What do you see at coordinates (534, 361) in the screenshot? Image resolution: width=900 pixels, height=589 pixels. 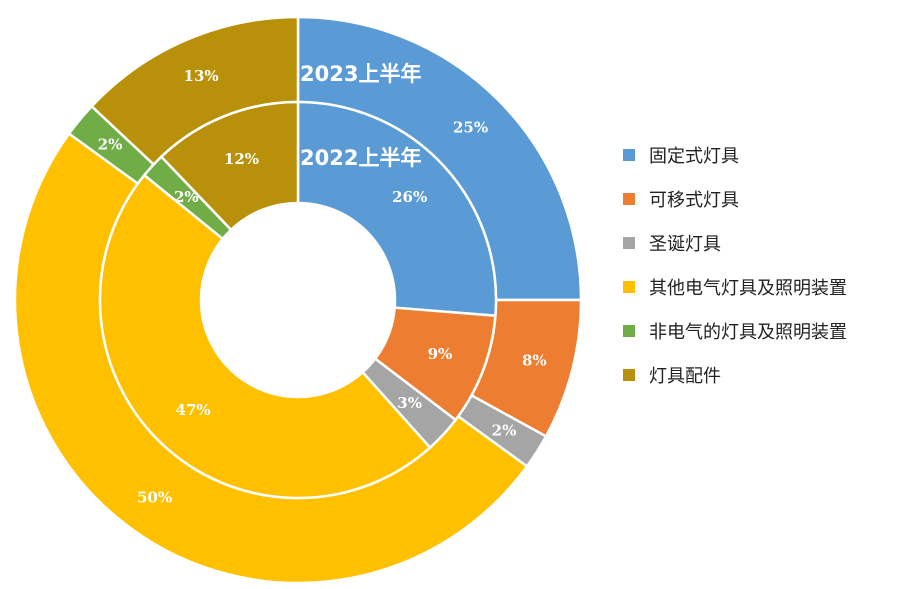 I see `data-label-outer-1: 8%` at bounding box center [534, 361].